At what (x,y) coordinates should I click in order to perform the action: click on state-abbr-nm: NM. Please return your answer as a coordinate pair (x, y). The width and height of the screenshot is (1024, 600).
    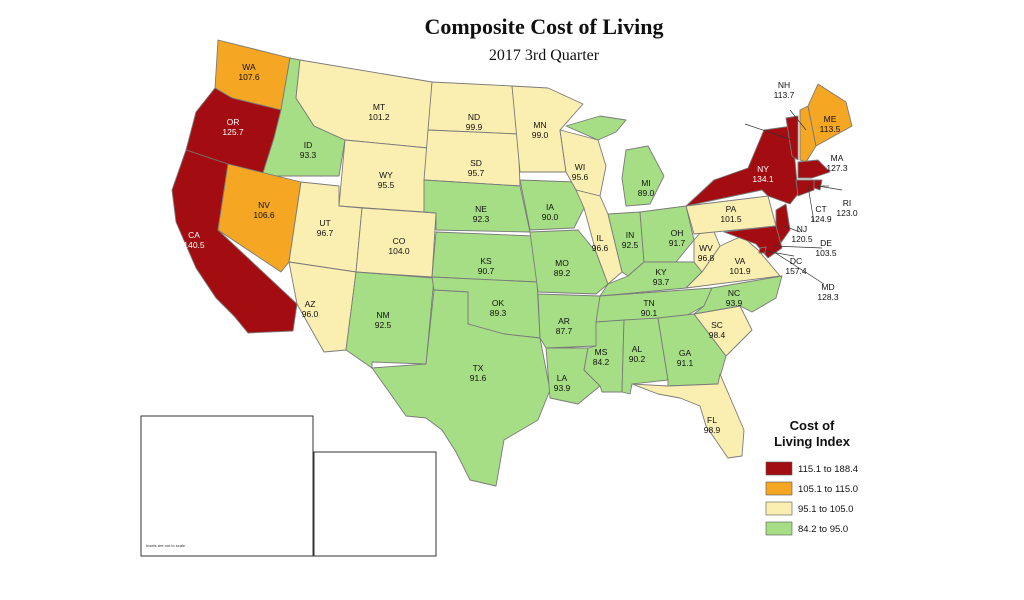
    Looking at the image, I should click on (382, 315).